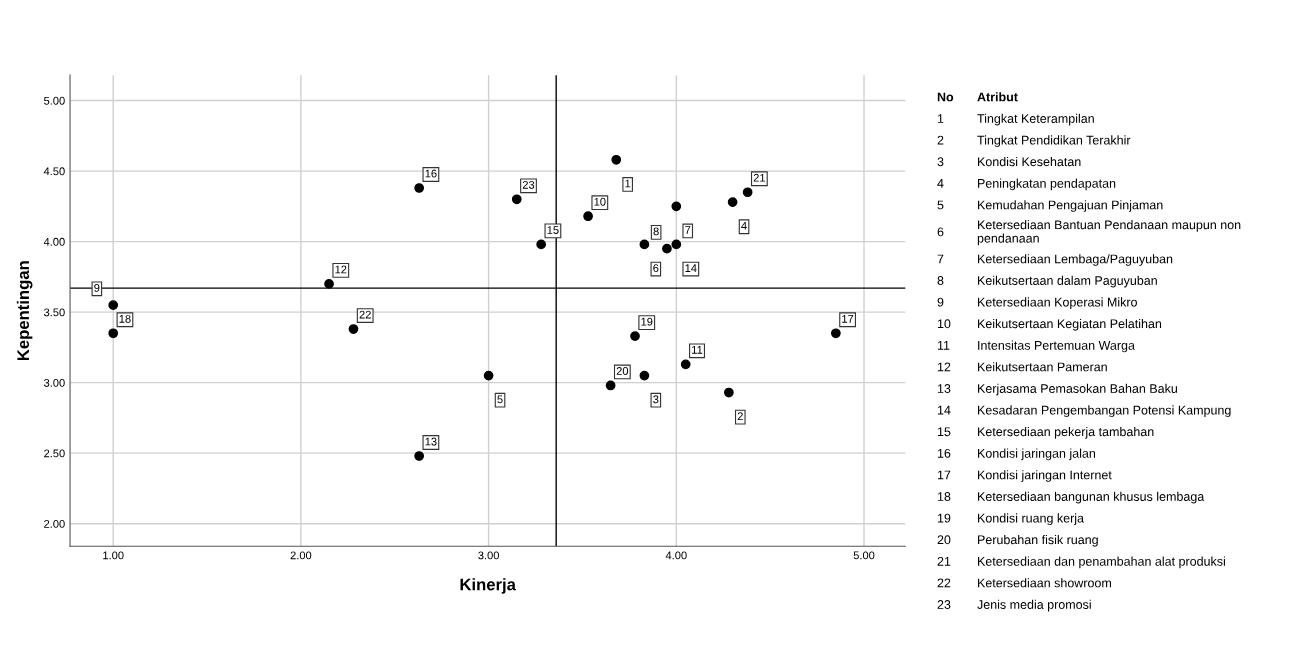 This screenshot has width=1297, height=648. What do you see at coordinates (1034, 605) in the screenshot?
I see `text: Jenis media promosi` at bounding box center [1034, 605].